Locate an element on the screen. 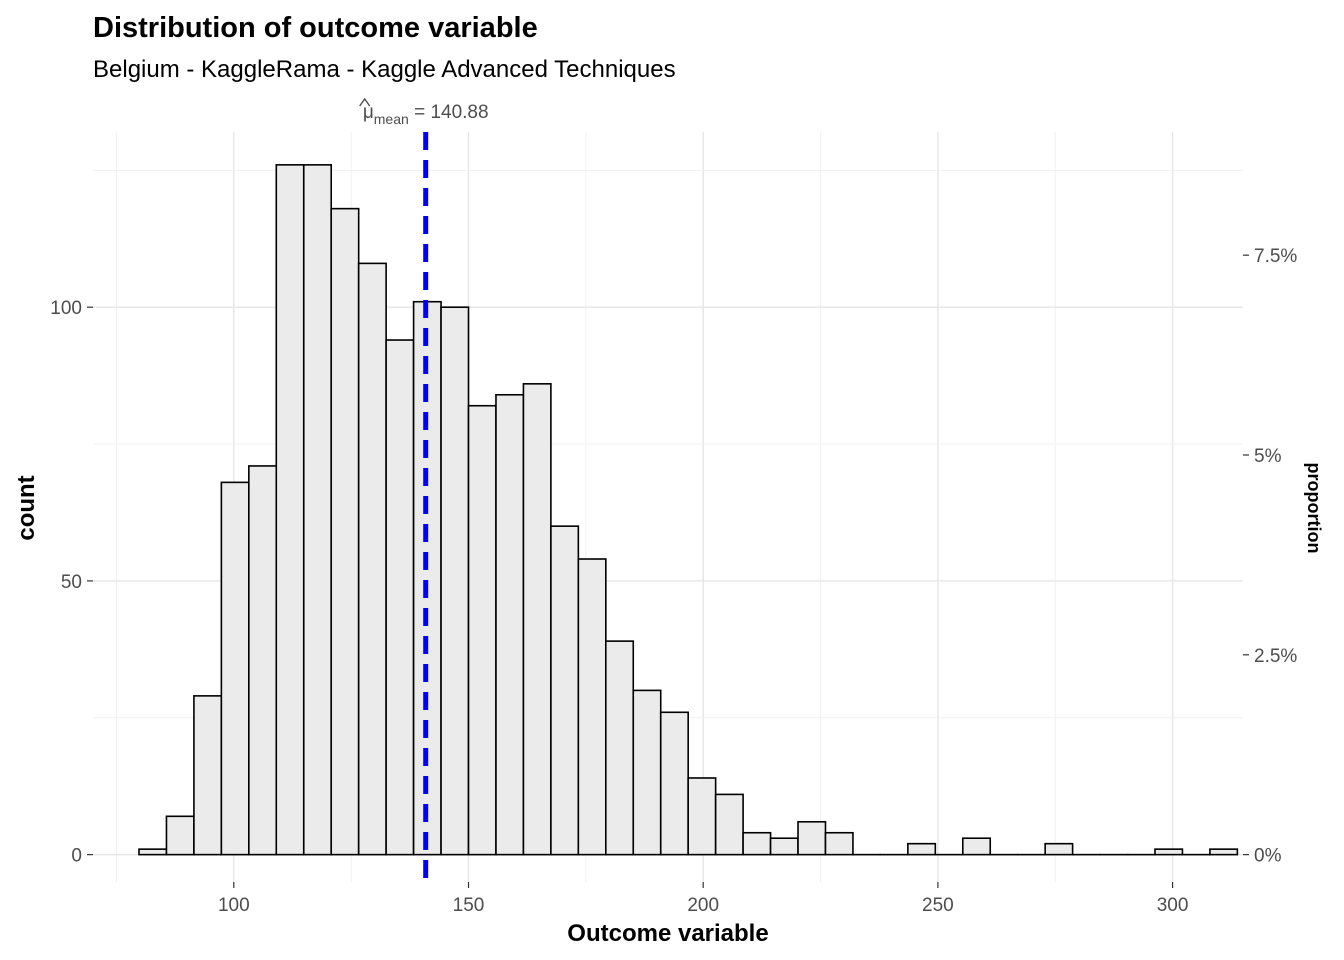 This screenshot has height=960, width=1344. x-tick-label: 200 is located at coordinates (703, 905).